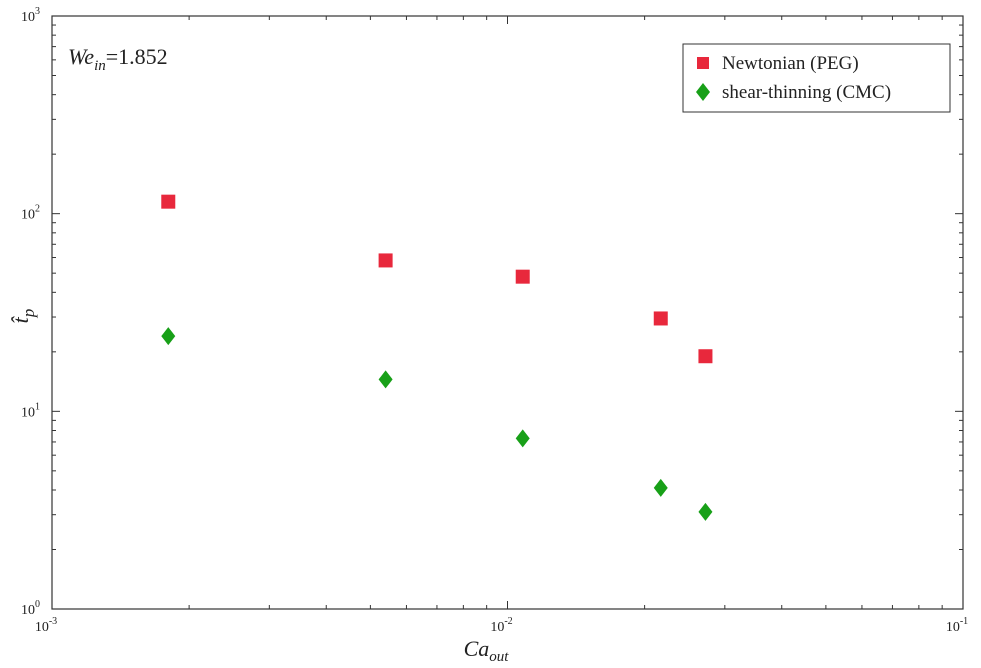  Describe the element at coordinates (100, 66) in the screenshot. I see `annotation-we-sub: in` at that location.